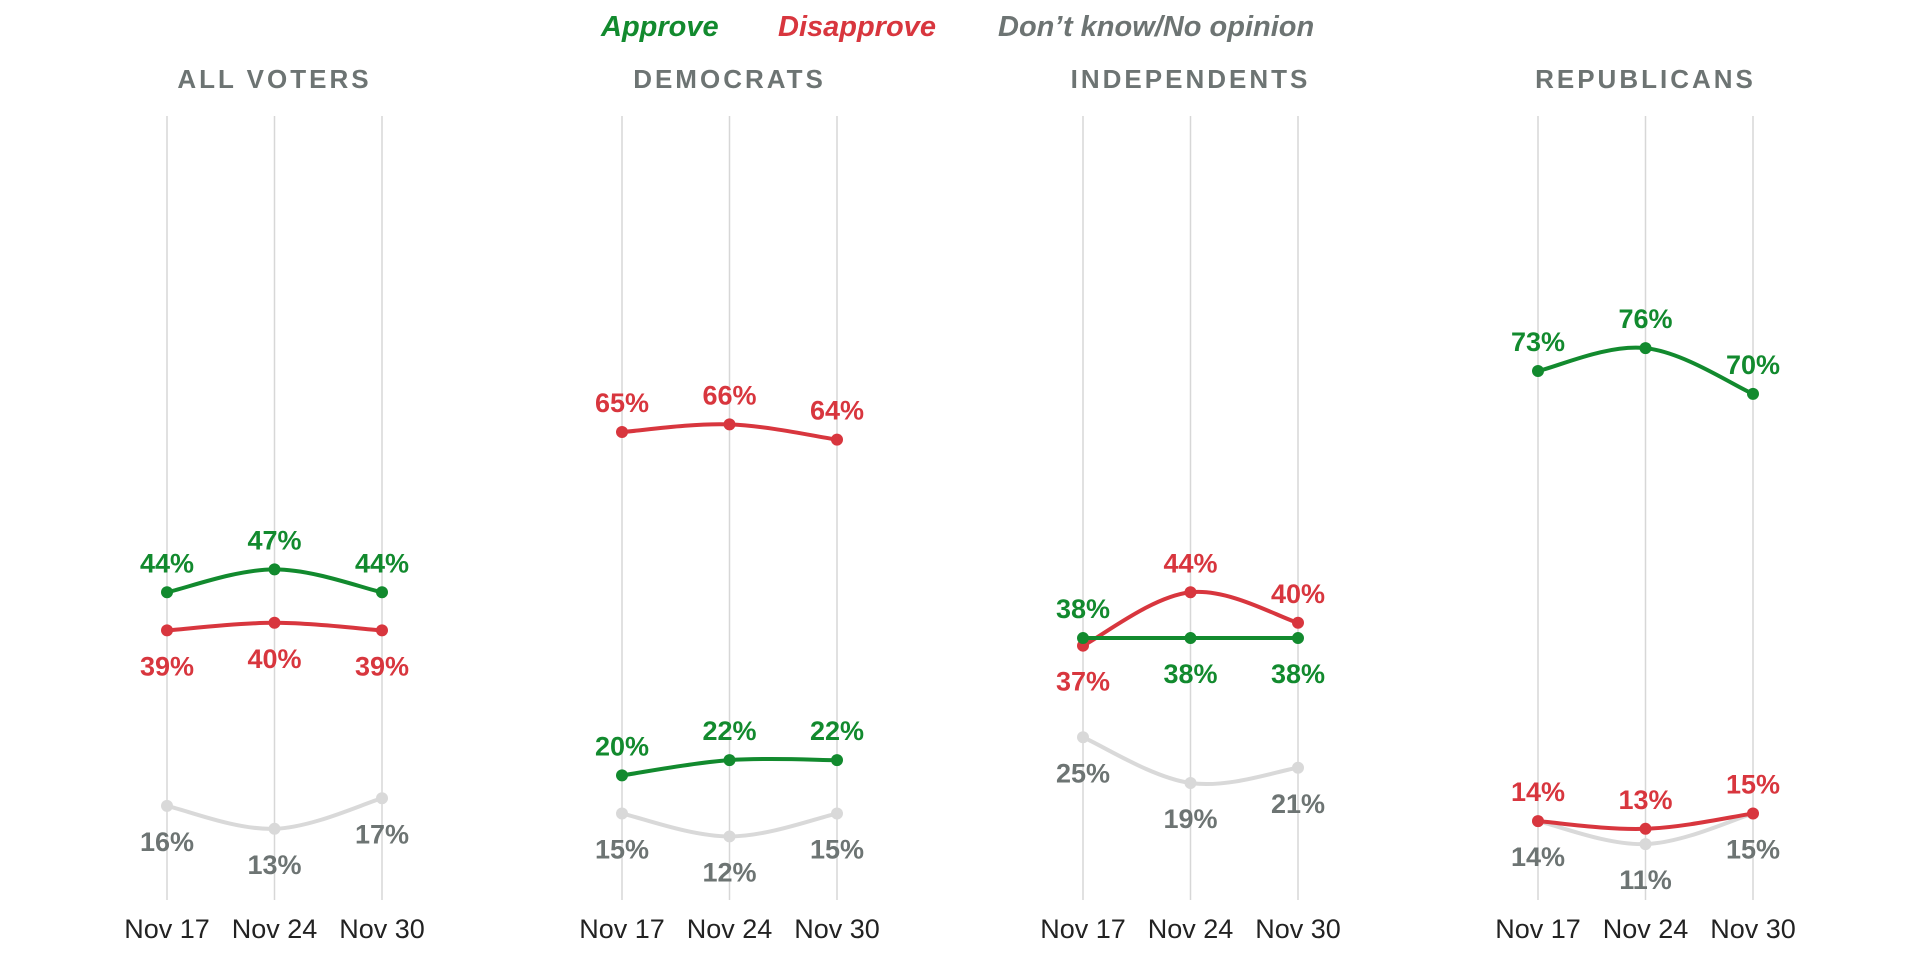 Image resolution: width=1920 pixels, height=960 pixels. Describe the element at coordinates (382, 834) in the screenshot. I see `data-label-dont-know: 17%` at that location.